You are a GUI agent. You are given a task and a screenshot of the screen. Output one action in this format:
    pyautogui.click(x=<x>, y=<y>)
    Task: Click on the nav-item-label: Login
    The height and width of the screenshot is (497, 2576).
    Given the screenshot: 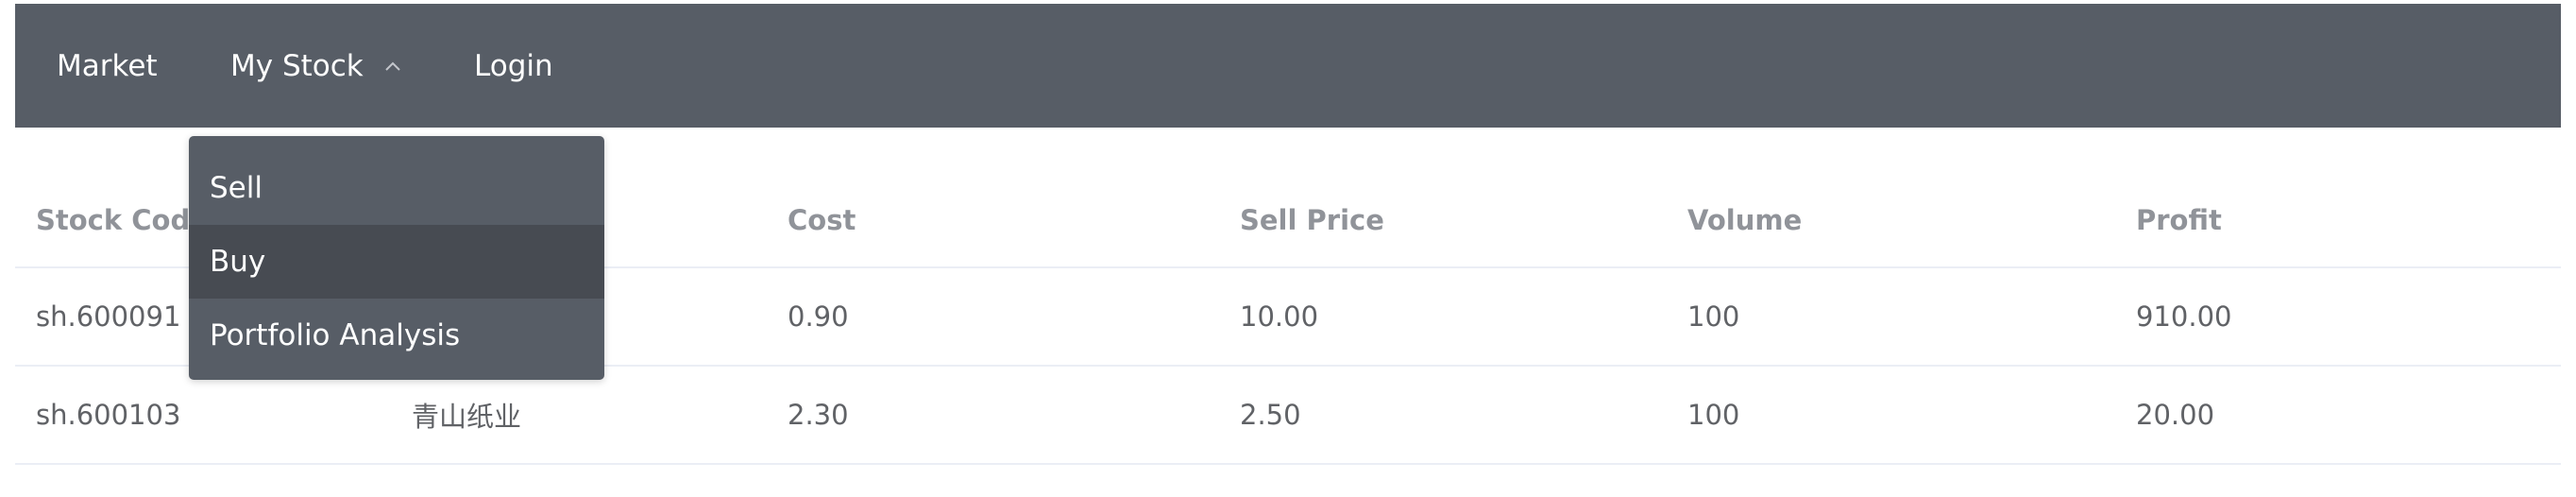 What is the action you would take?
    pyautogui.click(x=513, y=66)
    